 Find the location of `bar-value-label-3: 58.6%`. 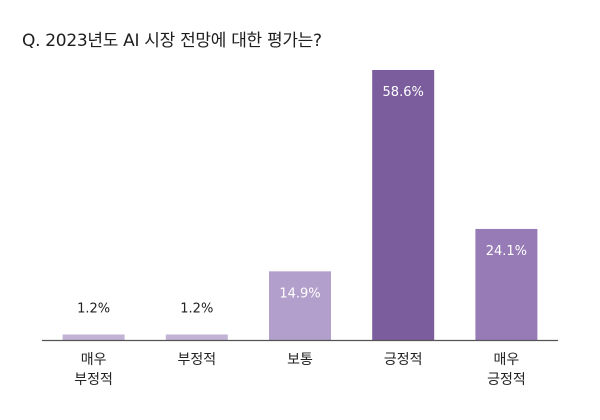

bar-value-label-3: 58.6% is located at coordinates (403, 92).